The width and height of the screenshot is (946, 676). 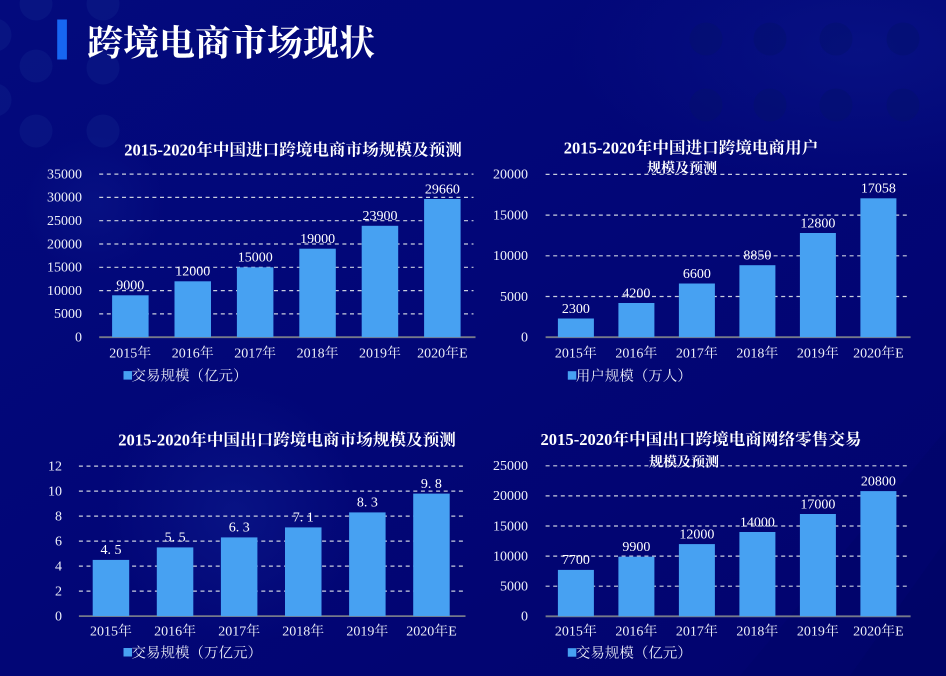 I want to click on svg-text: 4200, so click(x=636, y=293).